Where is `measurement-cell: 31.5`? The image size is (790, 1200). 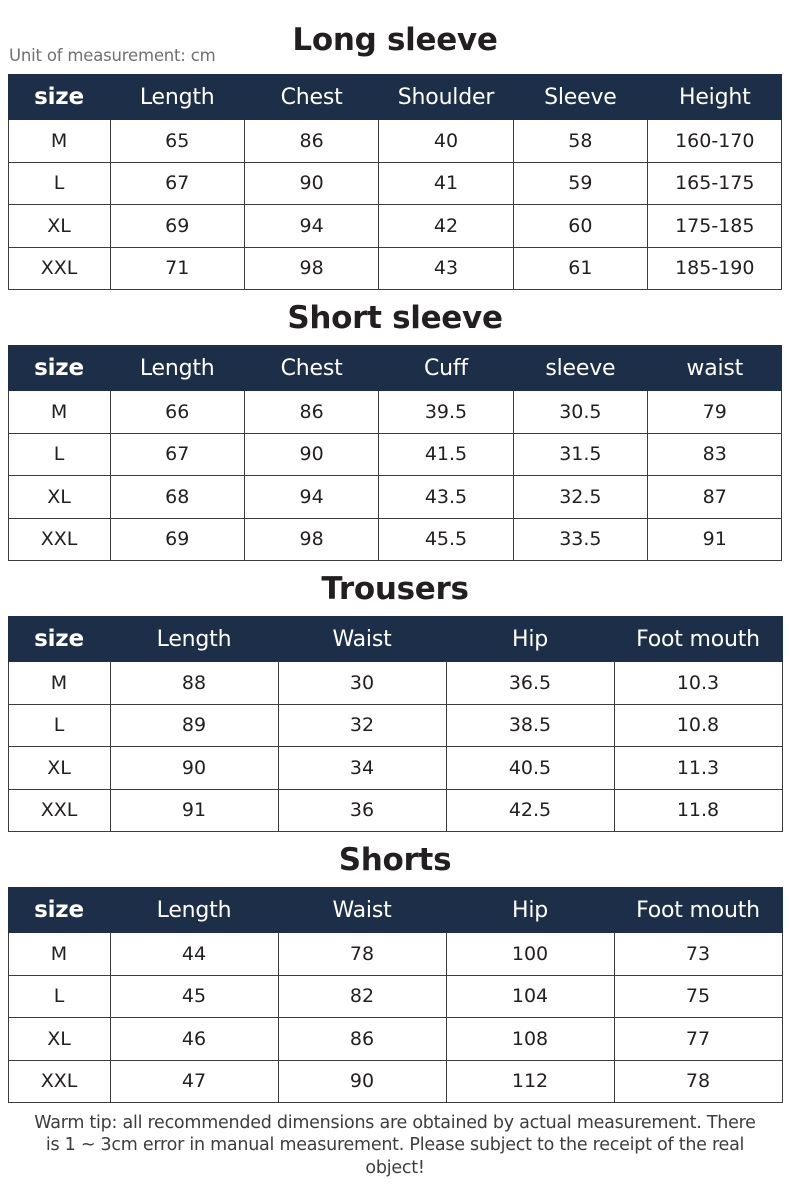 measurement-cell: 31.5 is located at coordinates (580, 454).